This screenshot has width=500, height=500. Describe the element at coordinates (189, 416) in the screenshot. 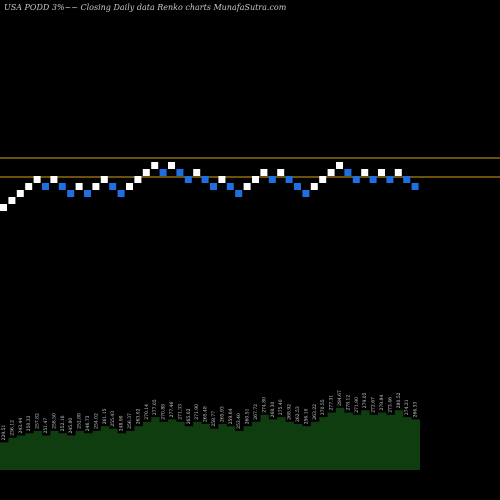

I see `brick-price-label: 265.02` at that location.